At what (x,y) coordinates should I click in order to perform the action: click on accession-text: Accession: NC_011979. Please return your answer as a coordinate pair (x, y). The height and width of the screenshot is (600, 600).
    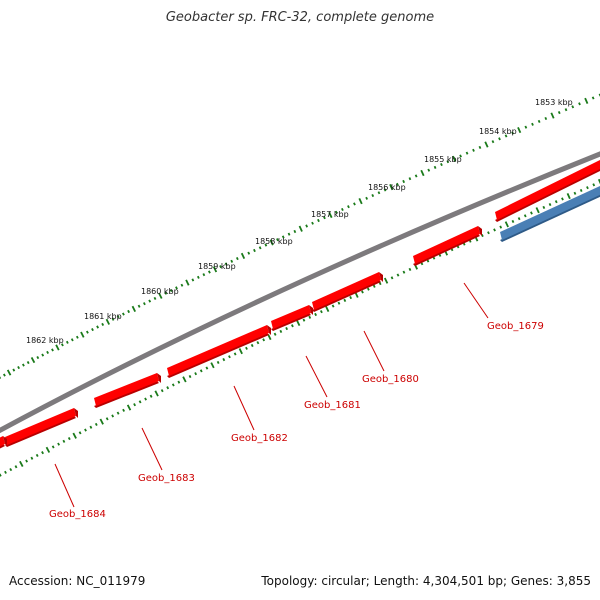
    Looking at the image, I should click on (77, 581).